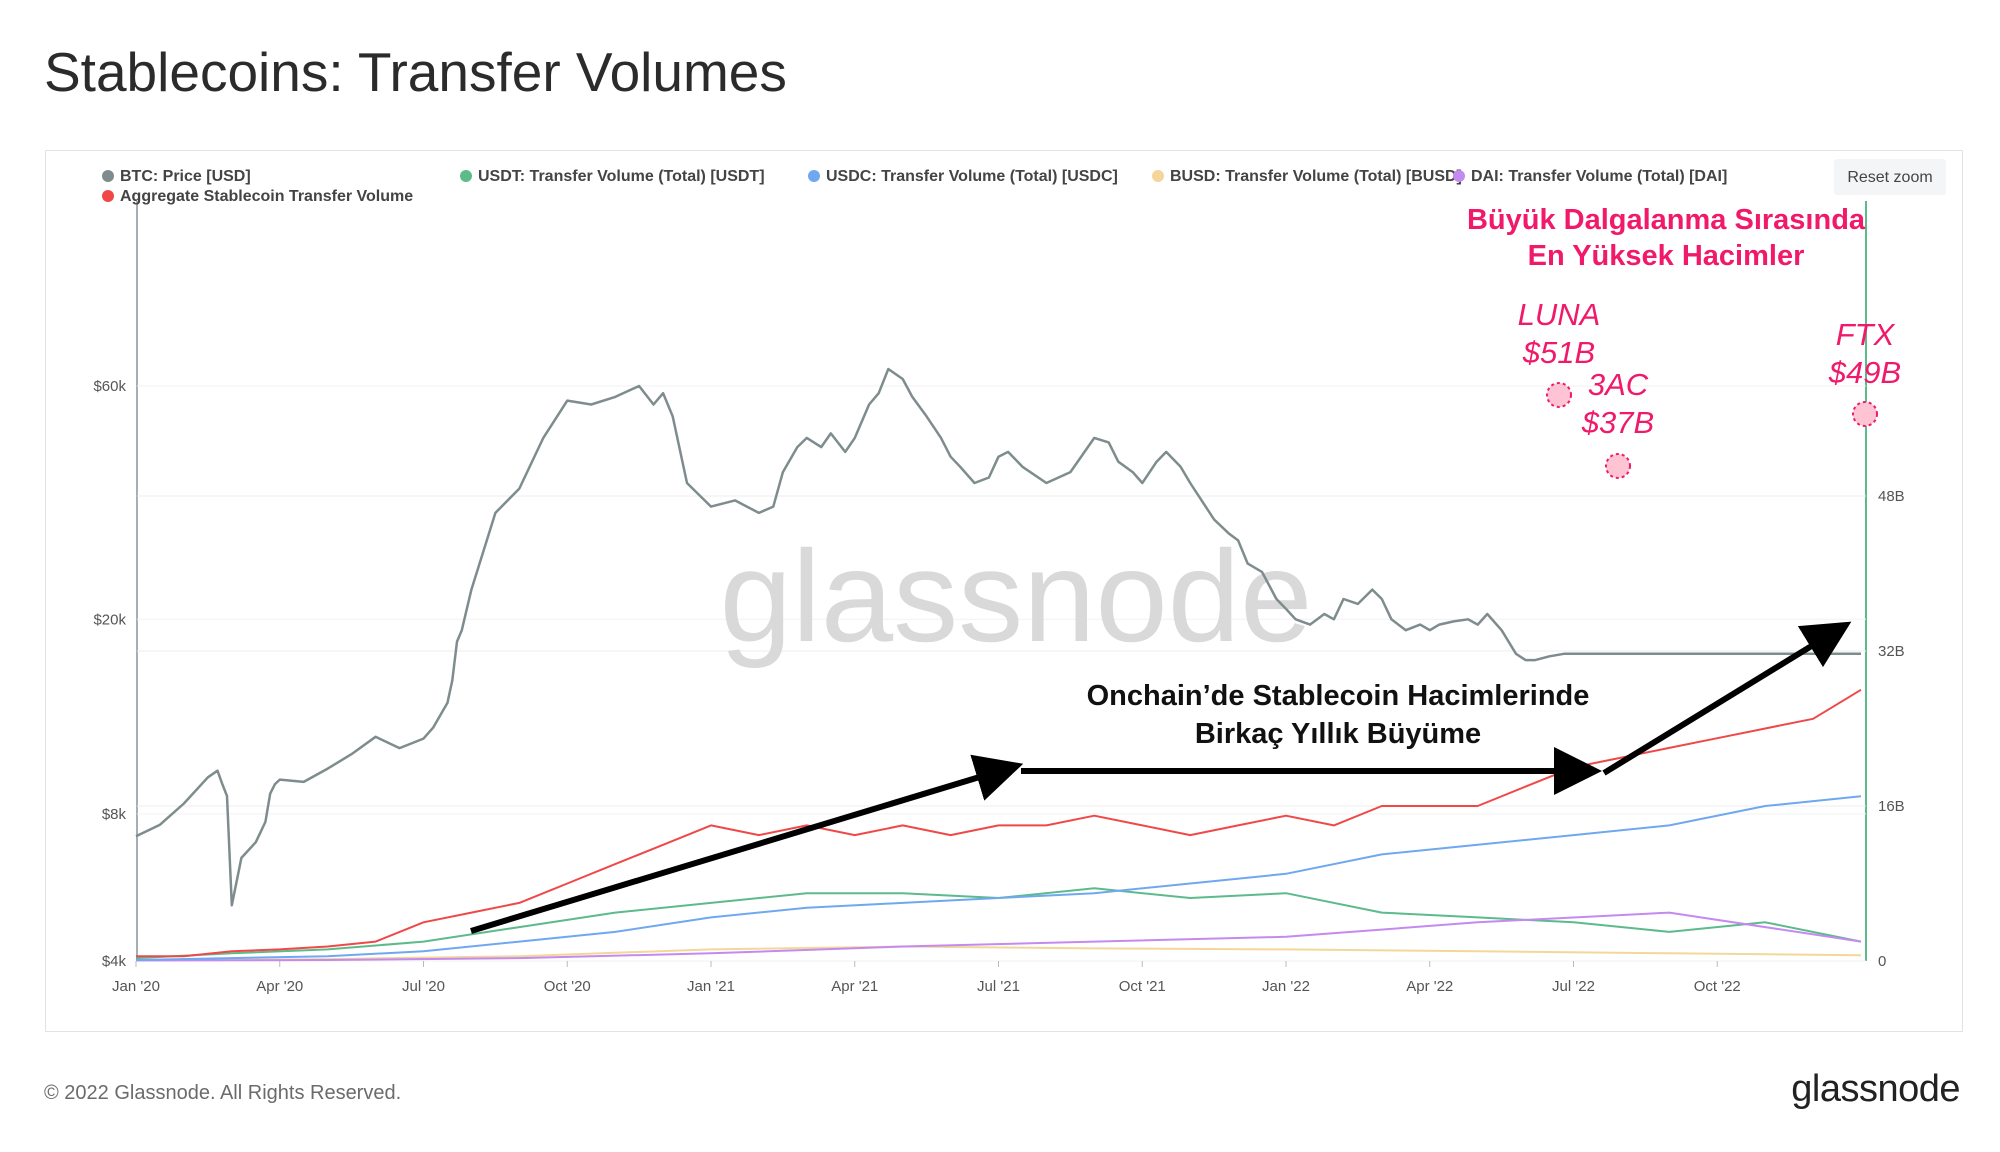 The width and height of the screenshot is (2000, 1152). Describe the element at coordinates (136, 986) in the screenshot. I see `x-tick-label: Jan '20` at that location.